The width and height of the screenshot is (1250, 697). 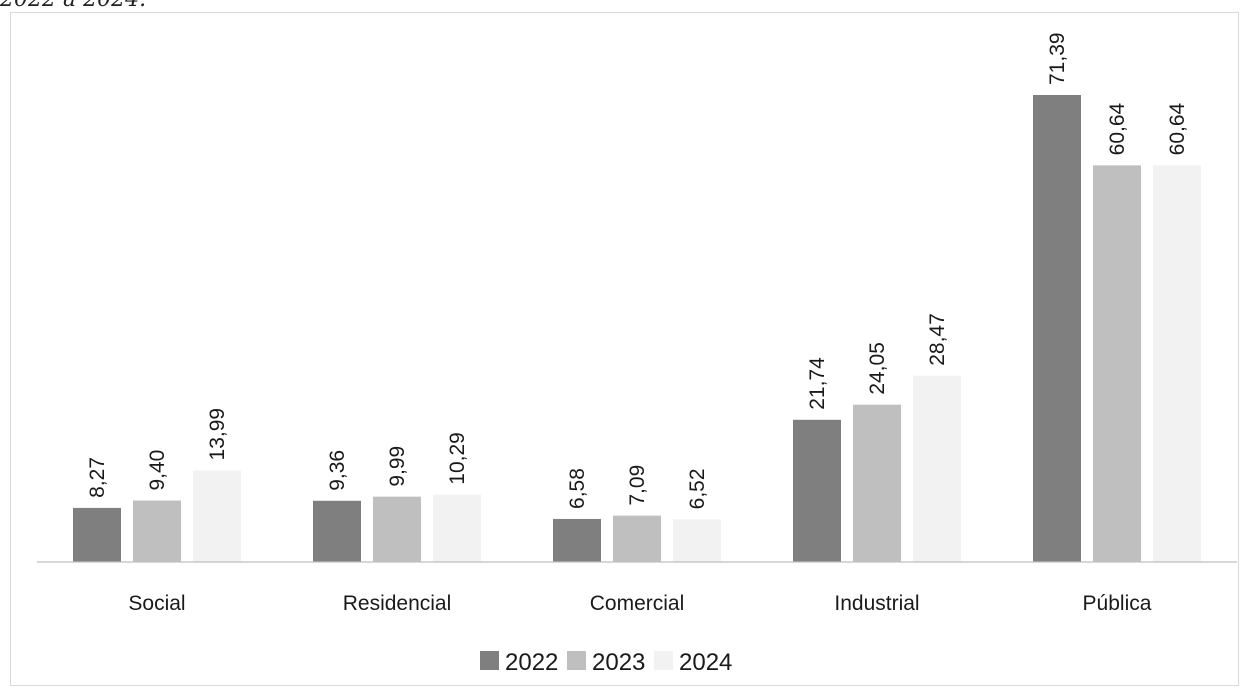 I want to click on bar-2022-comercial, so click(x=577, y=540).